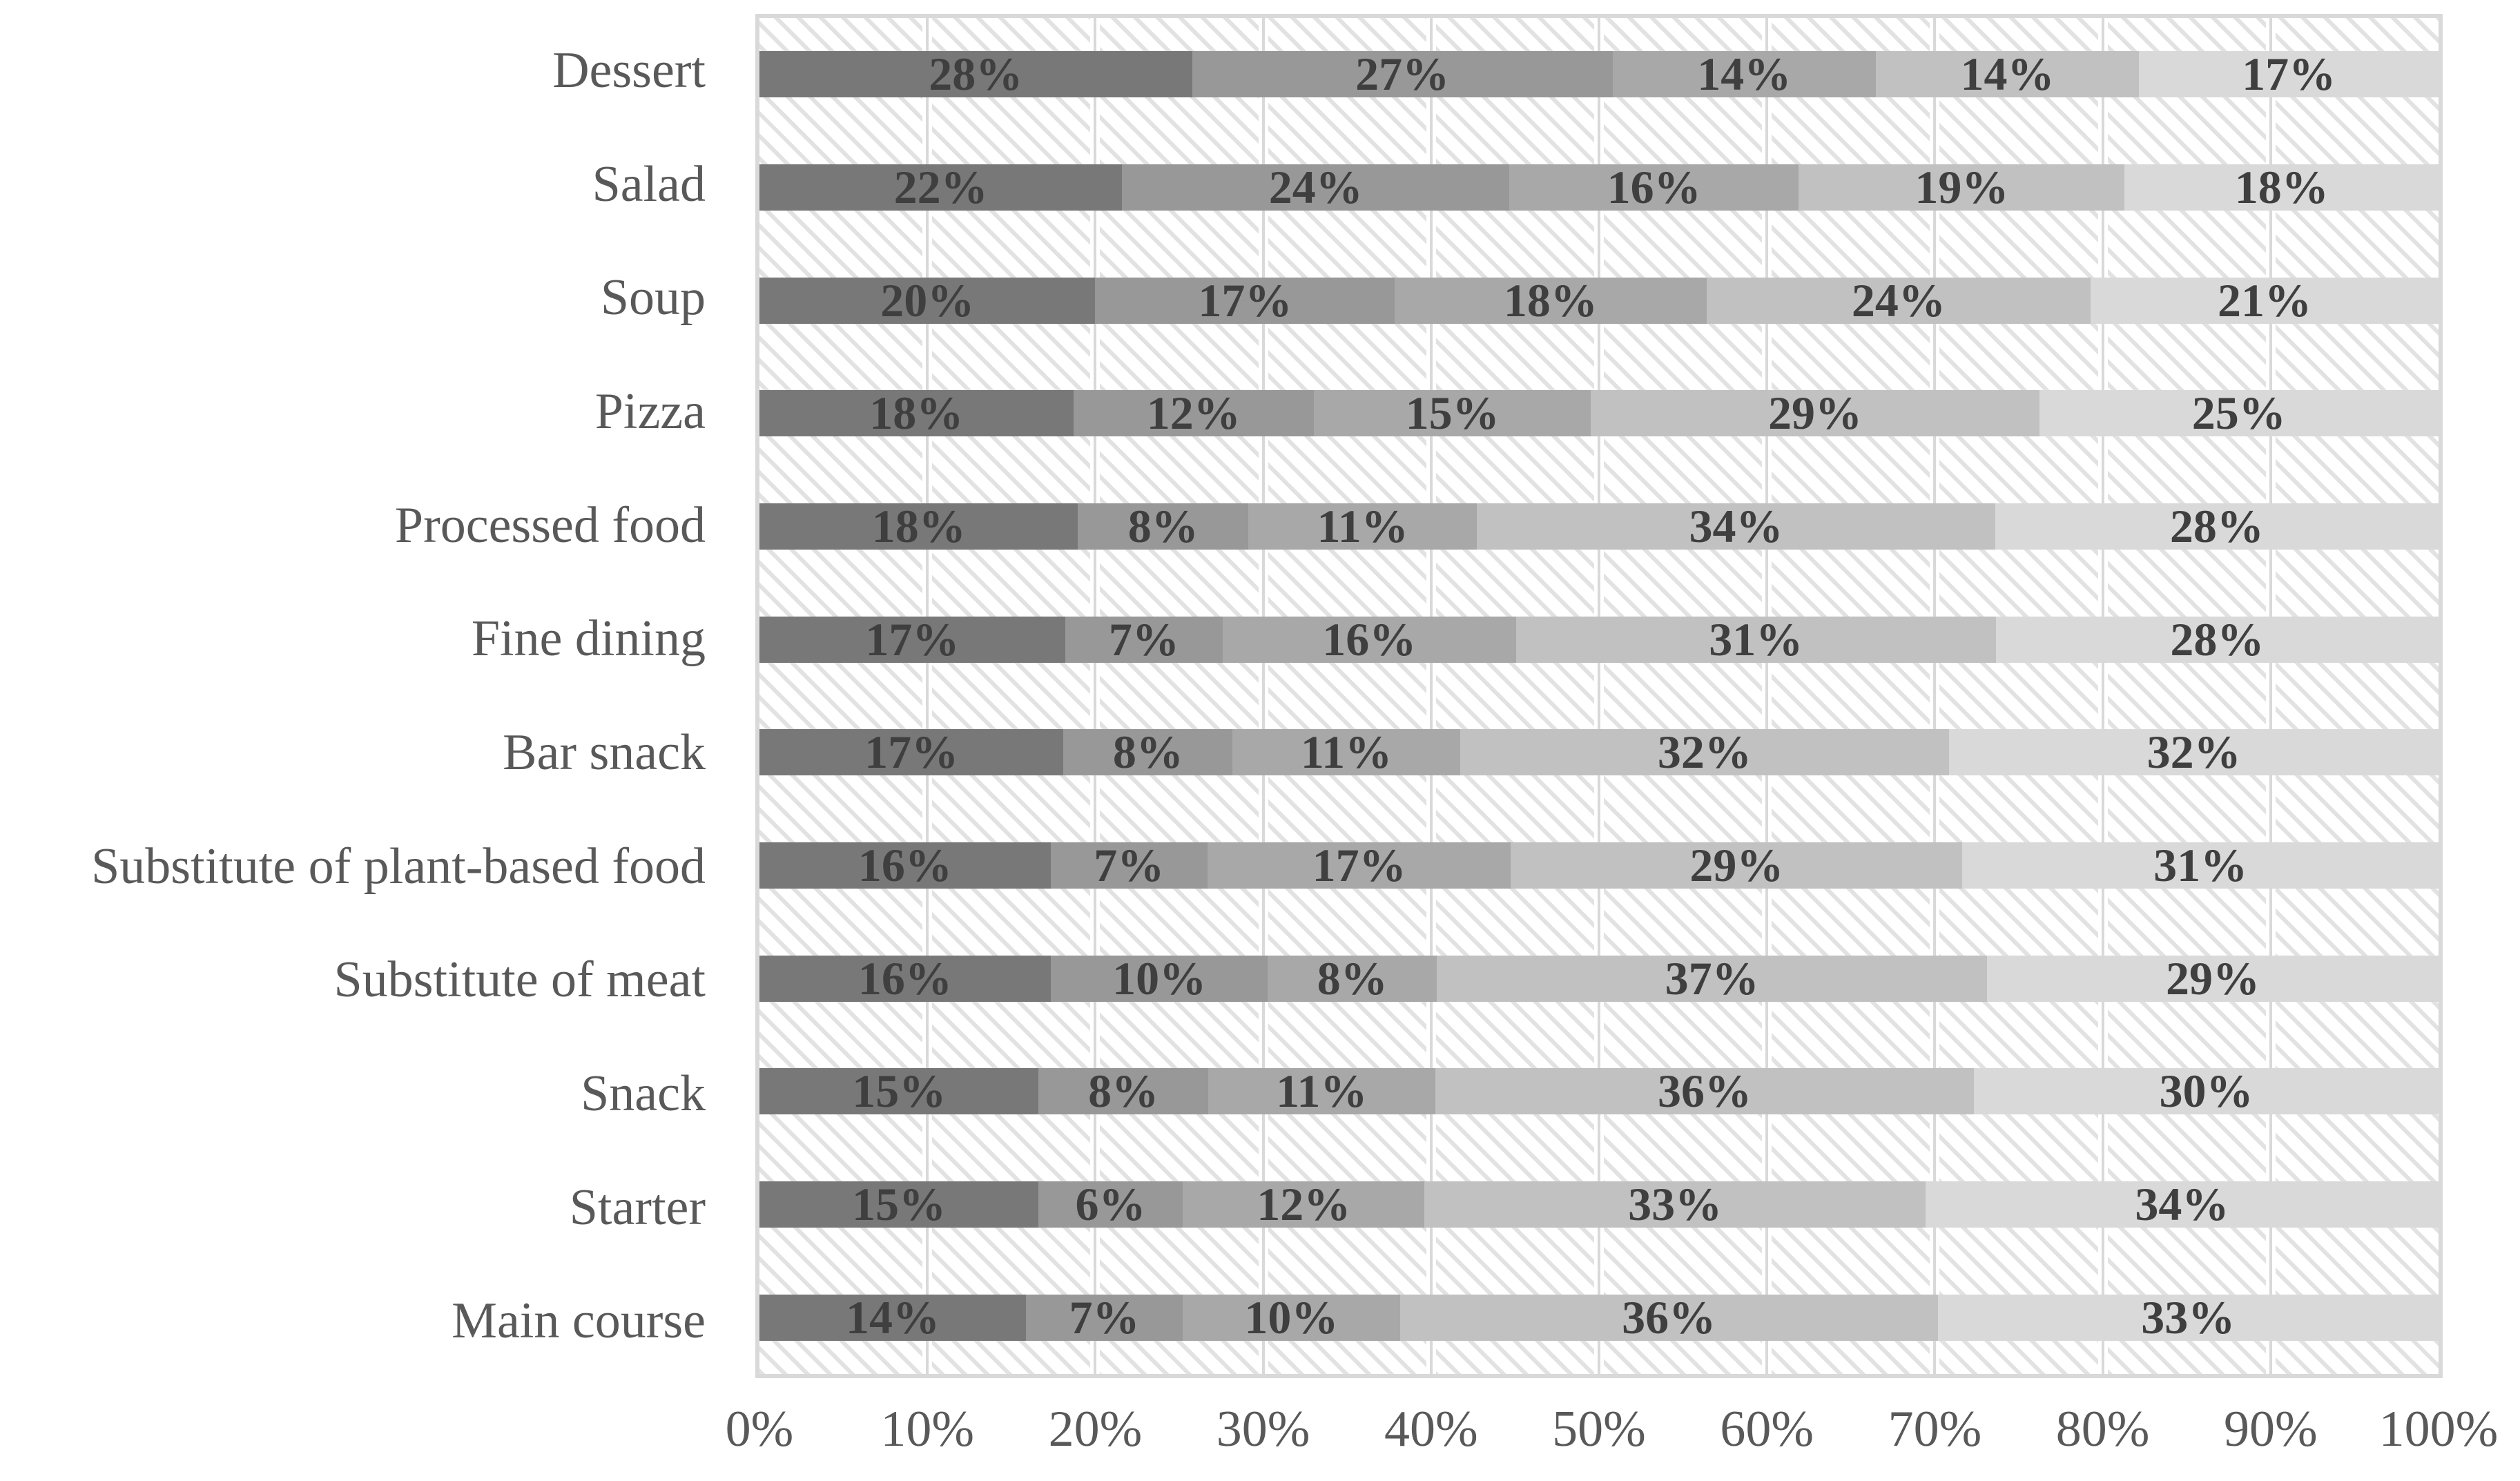 The height and width of the screenshot is (1481, 2520). Describe the element at coordinates (1193, 413) in the screenshot. I see `bar-segment: 12%` at that location.